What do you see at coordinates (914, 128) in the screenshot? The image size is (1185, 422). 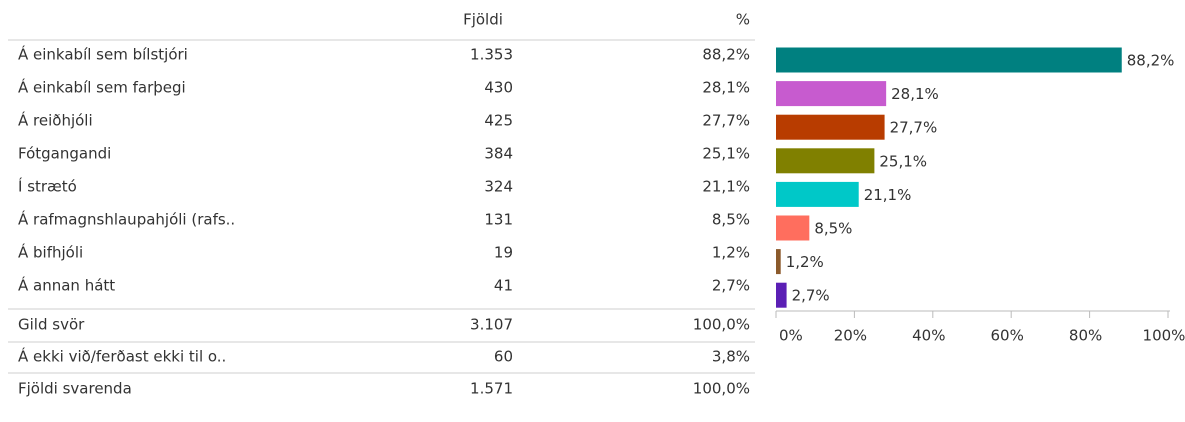 I see `bar-value-label: 27,7%` at bounding box center [914, 128].